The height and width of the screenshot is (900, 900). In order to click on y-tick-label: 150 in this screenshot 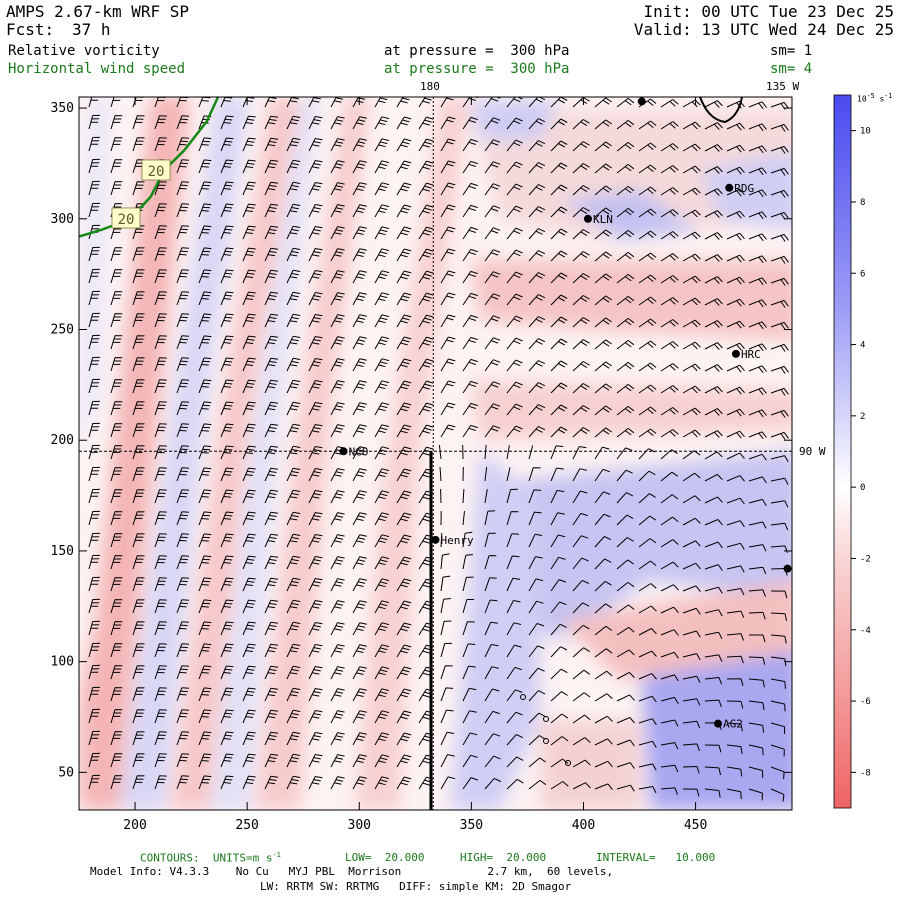, I will do `click(62, 551)`.